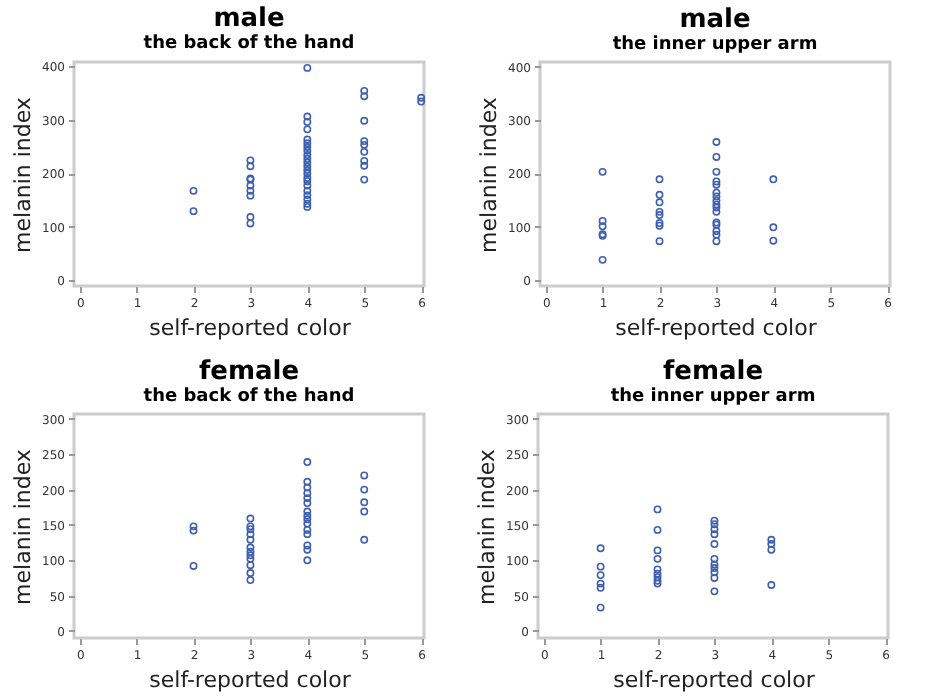  What do you see at coordinates (715, 19) in the screenshot?
I see `chart-title: male` at bounding box center [715, 19].